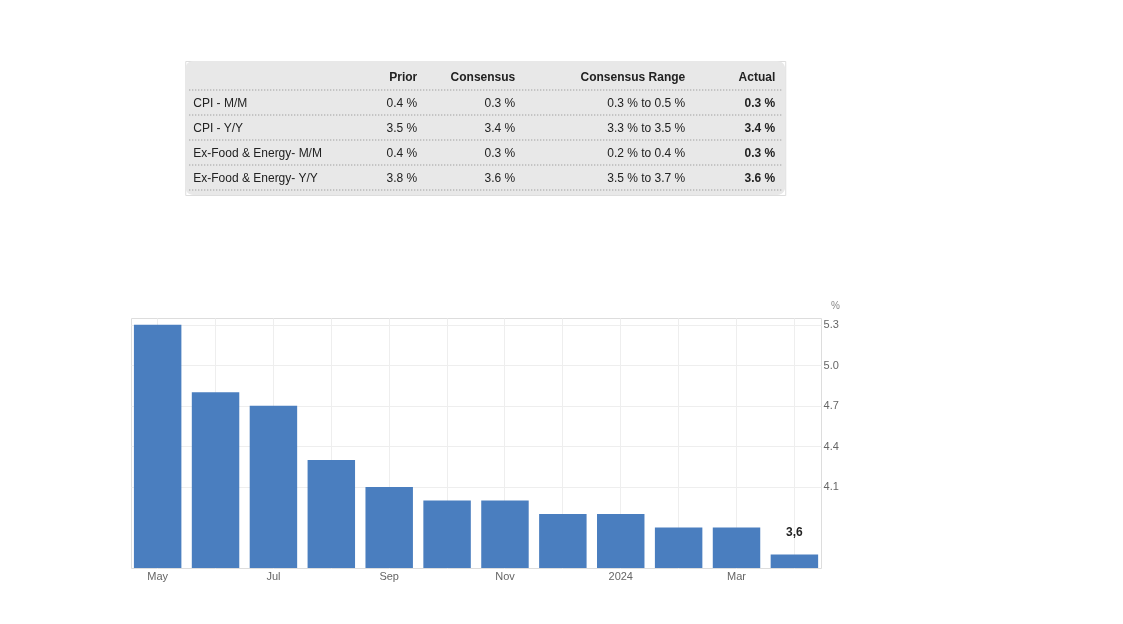  What do you see at coordinates (218, 128) in the screenshot?
I see `text: CPI - Y/Y` at bounding box center [218, 128].